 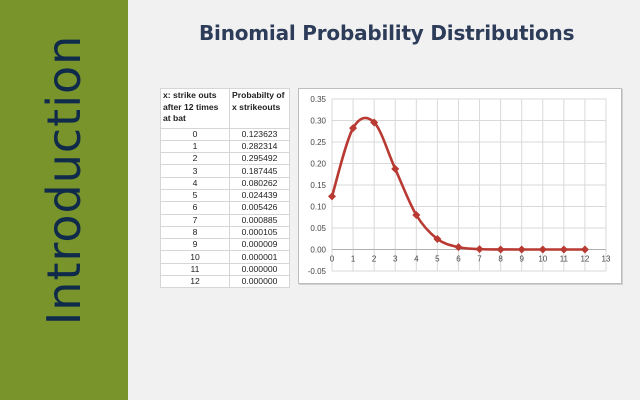 I want to click on table-row: 0 0.123623, so click(x=225, y=134).